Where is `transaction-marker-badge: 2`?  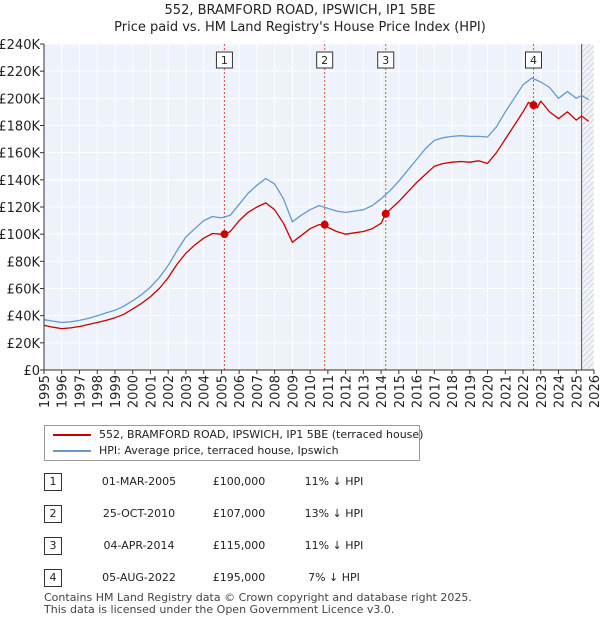 transaction-marker-badge: 2 is located at coordinates (53, 514).